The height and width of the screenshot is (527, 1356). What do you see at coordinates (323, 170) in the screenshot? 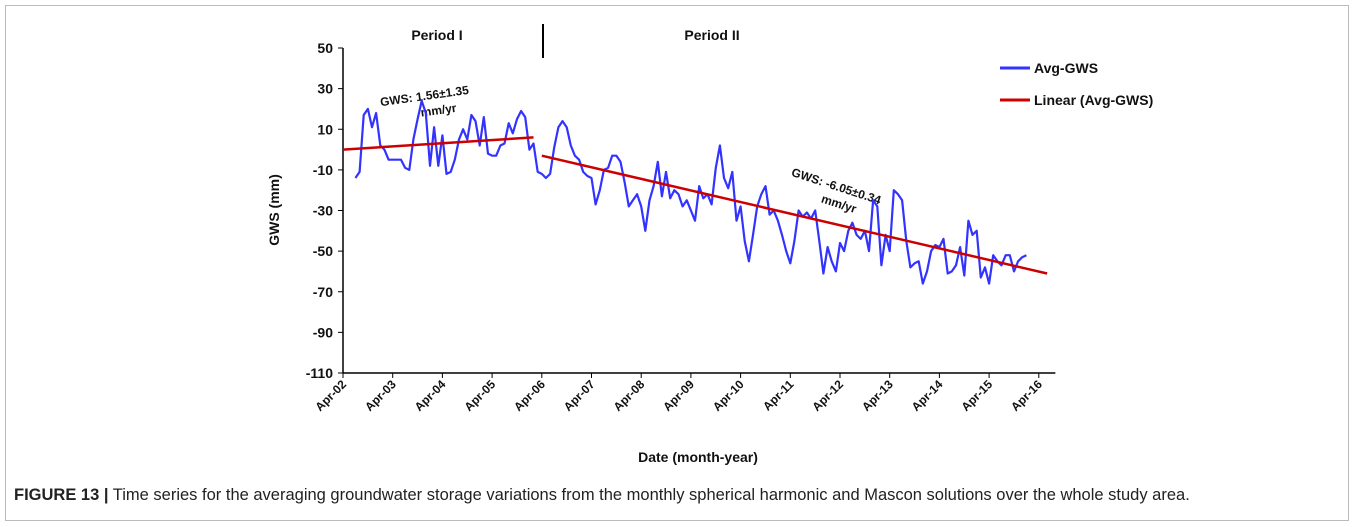
I see `y-tick-label: -10` at bounding box center [323, 170].